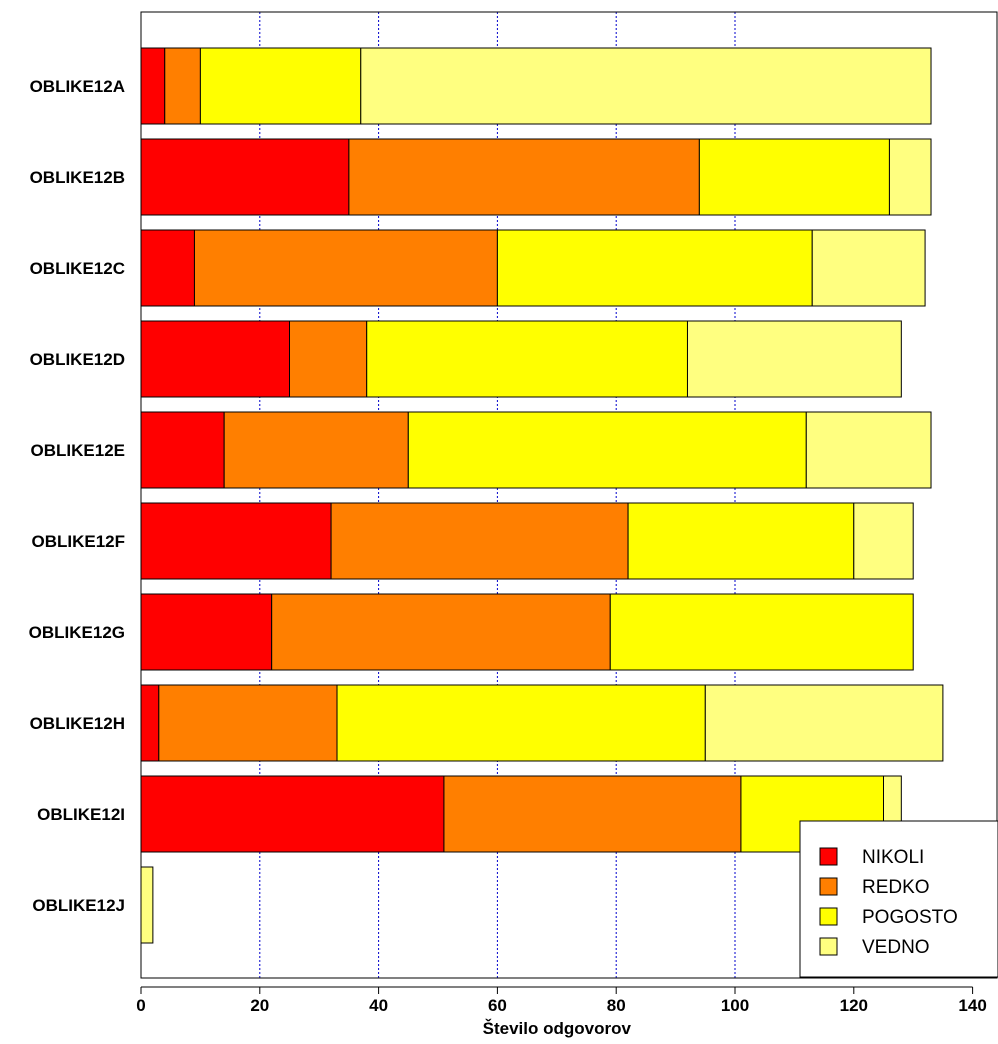  What do you see at coordinates (735, 1005) in the screenshot?
I see `x-tick-label: 100` at bounding box center [735, 1005].